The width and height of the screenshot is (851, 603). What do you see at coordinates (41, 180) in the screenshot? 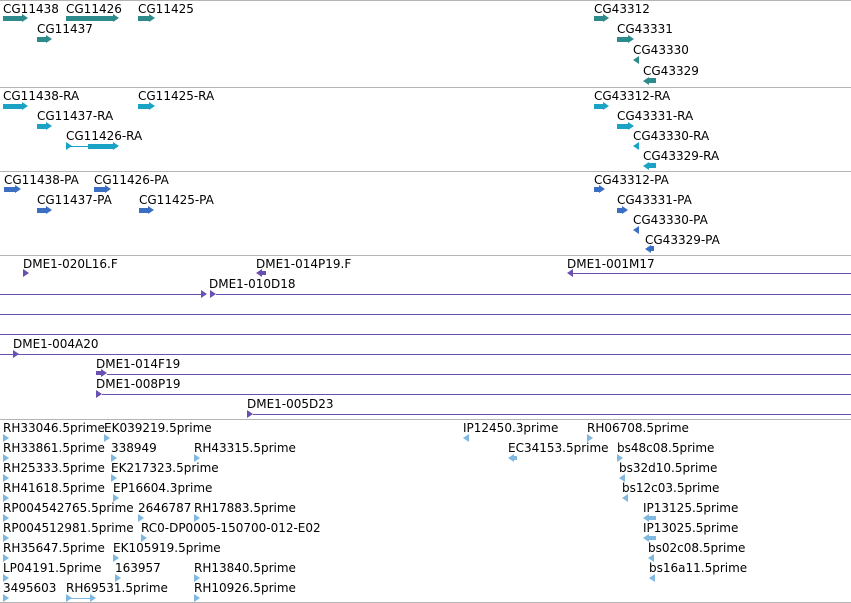
I see `protein-label: CG11438-PA` at bounding box center [41, 180].